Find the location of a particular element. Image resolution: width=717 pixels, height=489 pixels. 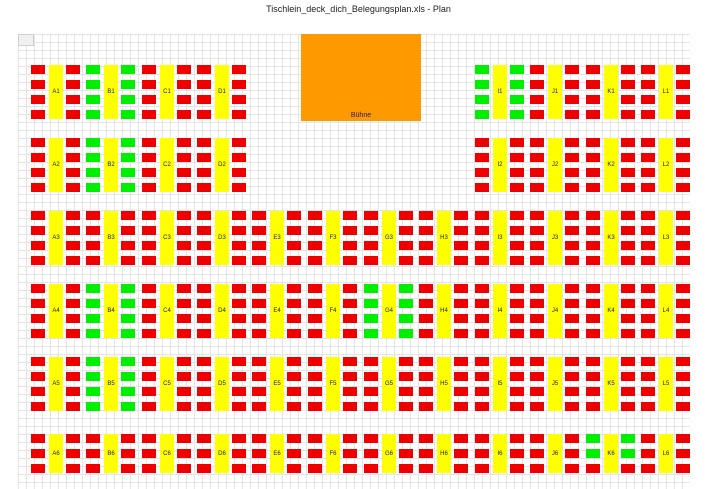

seat-d1-l1 is located at coordinates (204, 69).